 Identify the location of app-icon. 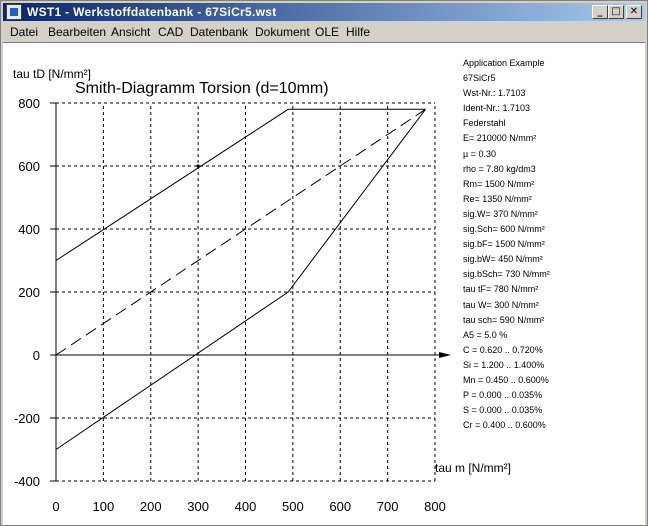
(14, 12).